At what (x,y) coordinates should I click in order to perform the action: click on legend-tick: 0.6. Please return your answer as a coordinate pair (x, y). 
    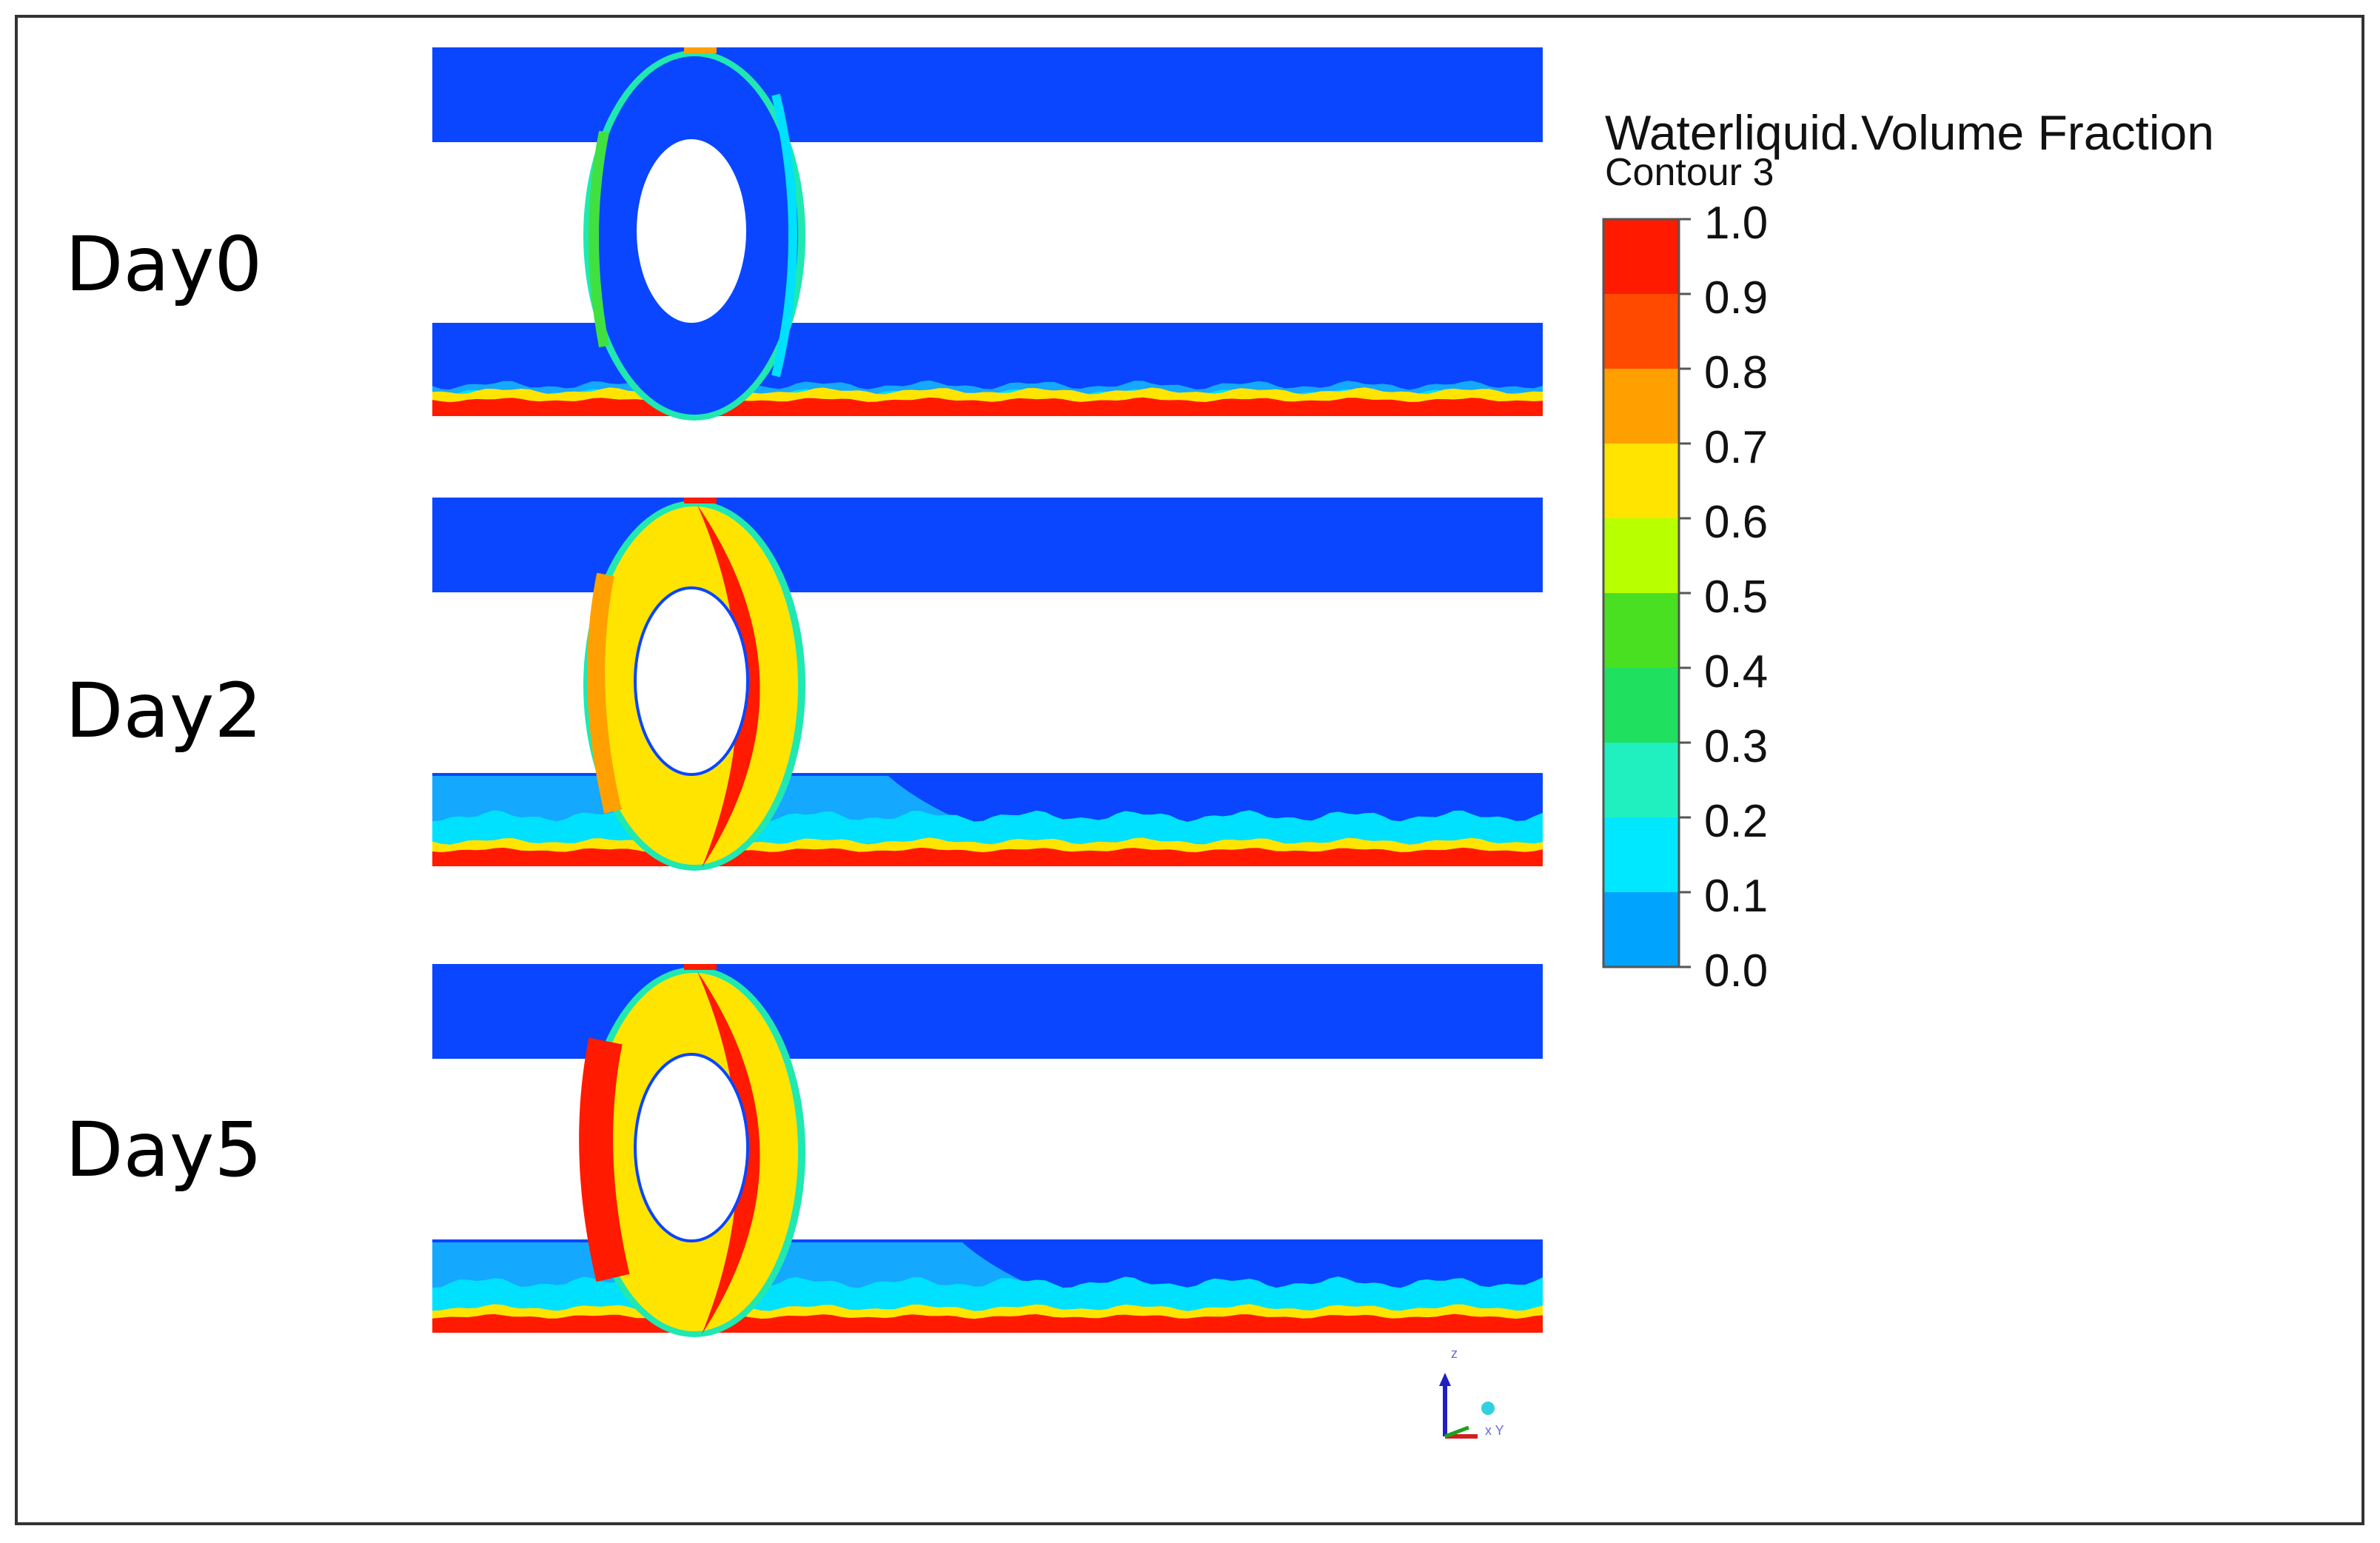
    Looking at the image, I should click on (1736, 522).